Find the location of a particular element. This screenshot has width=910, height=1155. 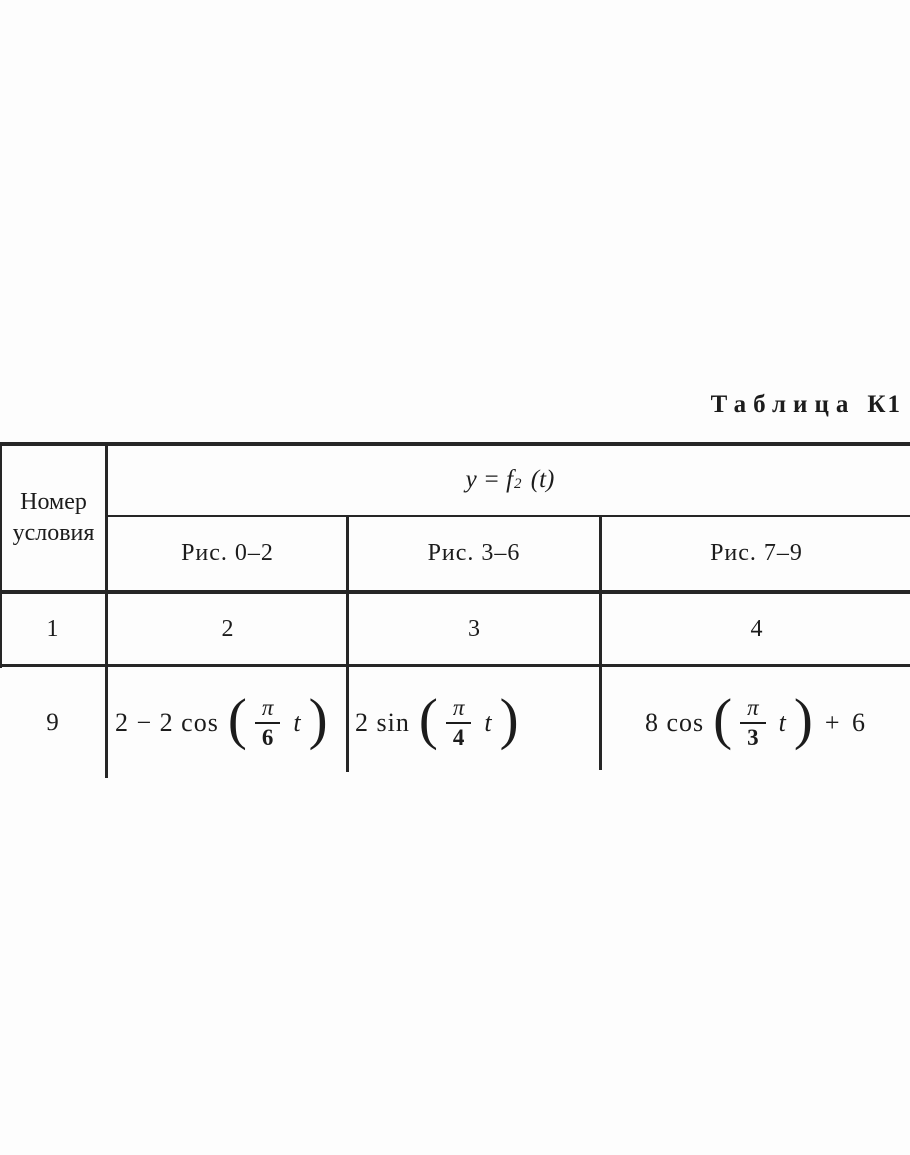

fraction-denominator: 3 is located at coordinates (753, 737).